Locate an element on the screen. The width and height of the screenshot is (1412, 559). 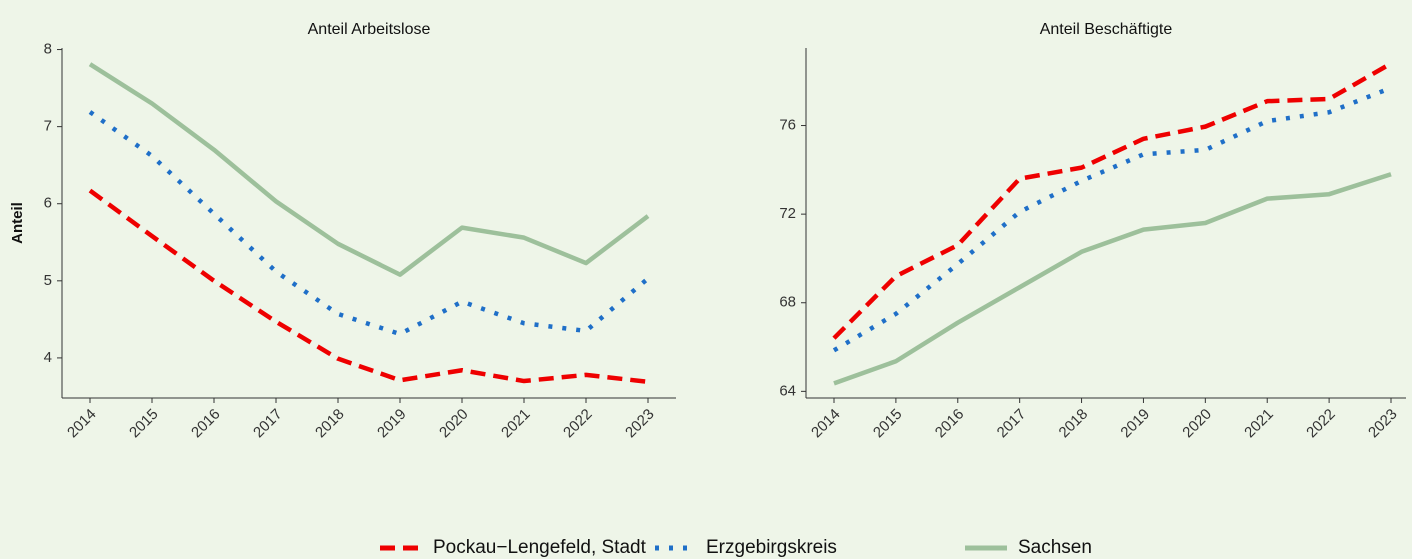
y-tick-label: 5 is located at coordinates (48, 280).